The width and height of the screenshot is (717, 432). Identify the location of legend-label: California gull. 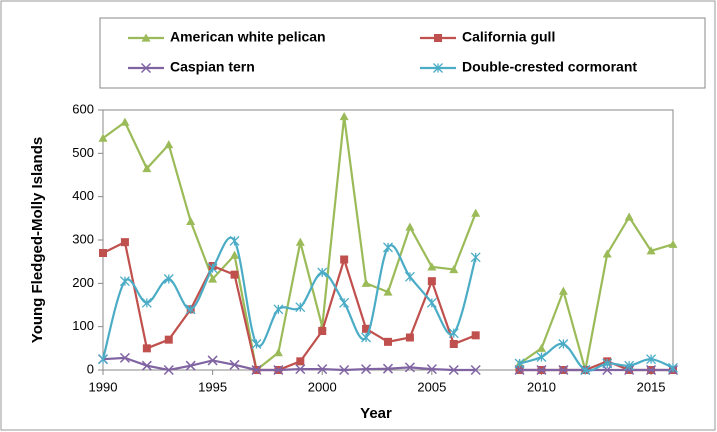
(508, 37).